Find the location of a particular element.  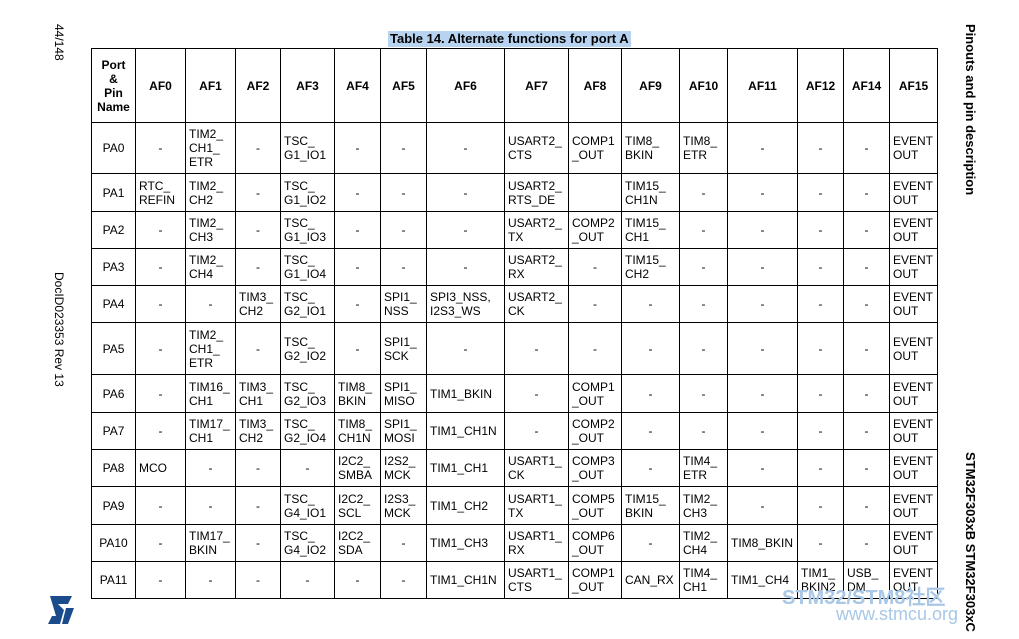

af-cell: USART1_ CK is located at coordinates (536, 468).